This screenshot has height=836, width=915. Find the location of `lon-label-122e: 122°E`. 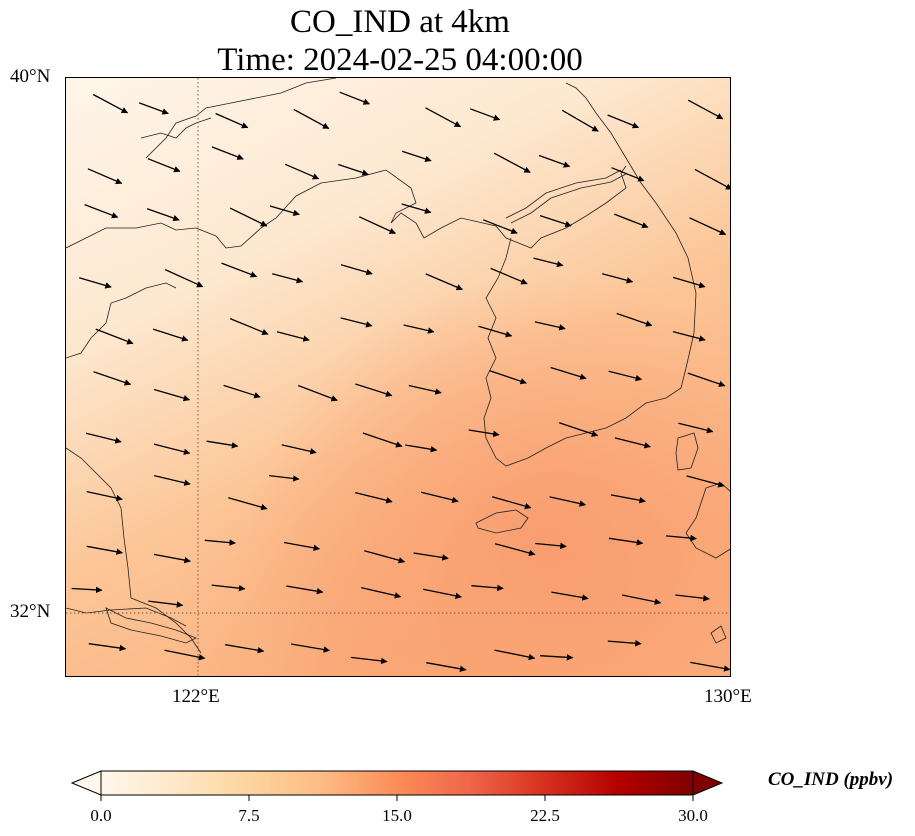

lon-label-122e: 122°E is located at coordinates (196, 696).